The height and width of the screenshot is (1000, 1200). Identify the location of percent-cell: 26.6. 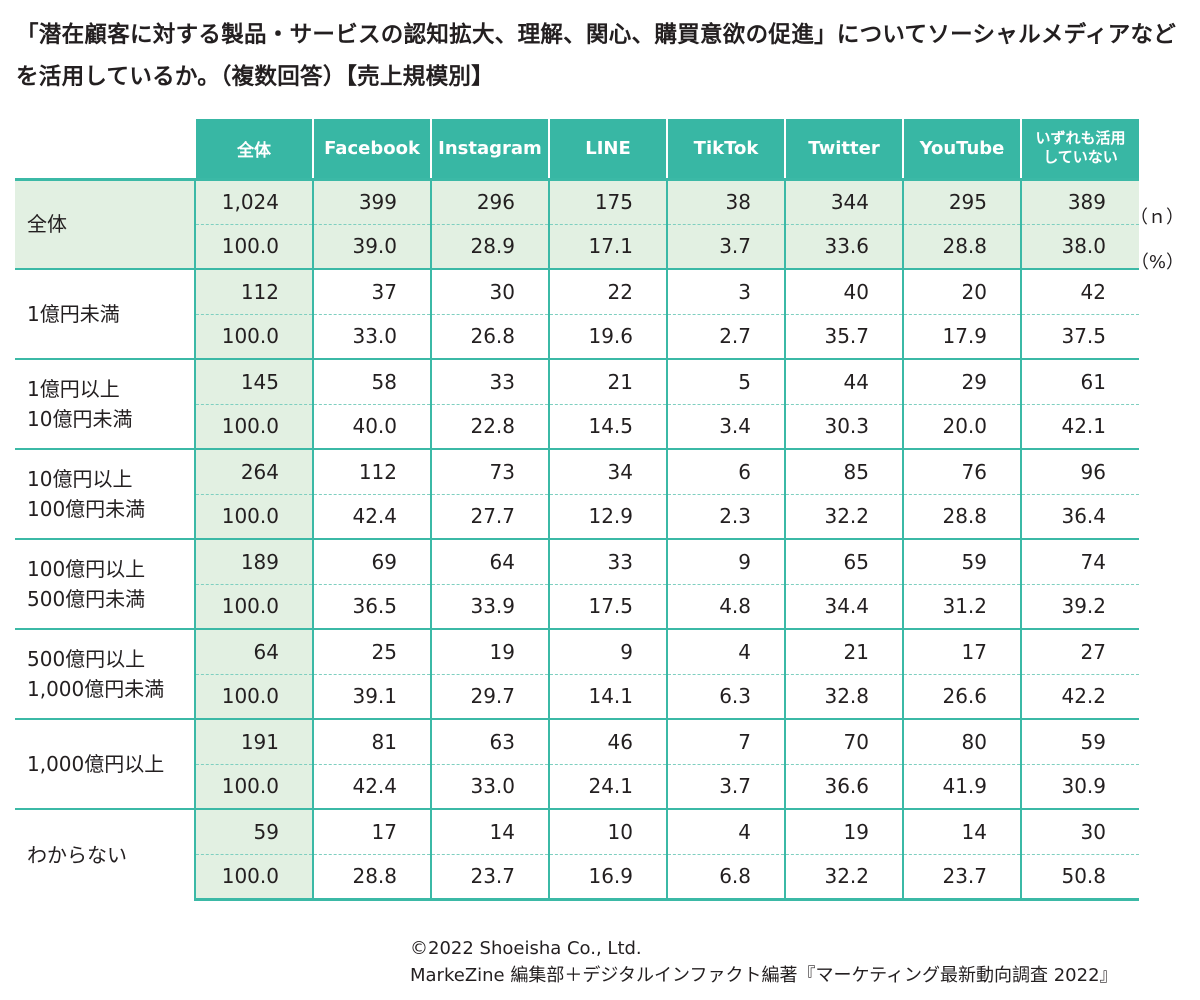
(961, 696).